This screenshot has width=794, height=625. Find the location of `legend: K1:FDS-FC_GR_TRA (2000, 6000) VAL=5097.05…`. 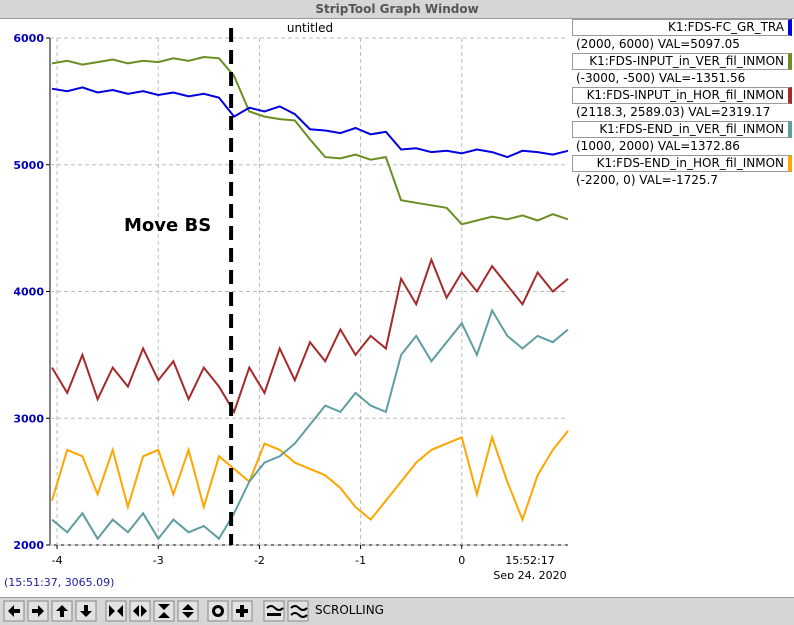

legend: K1:FDS-FC_GR_TRA (2000, 6000) VAL=5097.05… is located at coordinates (682, 104).